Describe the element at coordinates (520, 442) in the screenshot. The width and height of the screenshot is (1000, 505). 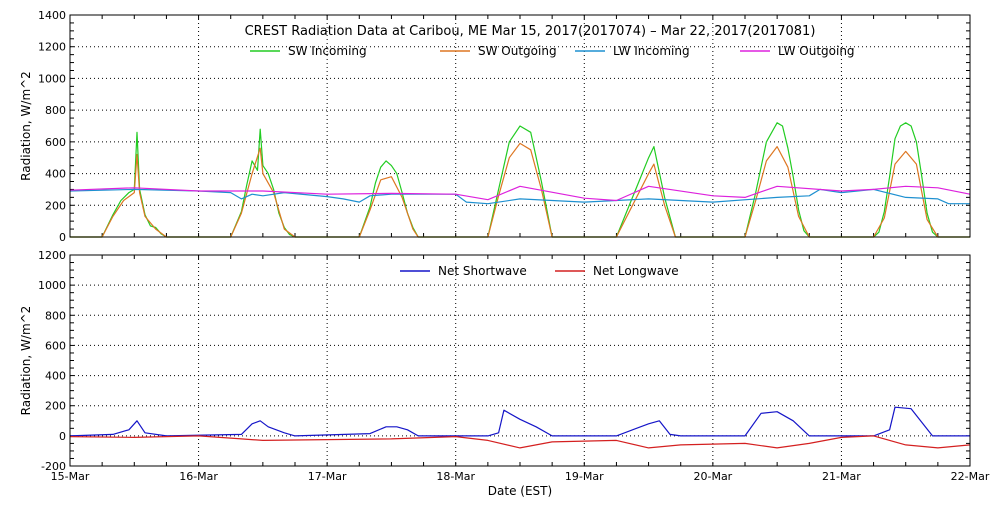
I see `series-line-net-longwave` at that location.